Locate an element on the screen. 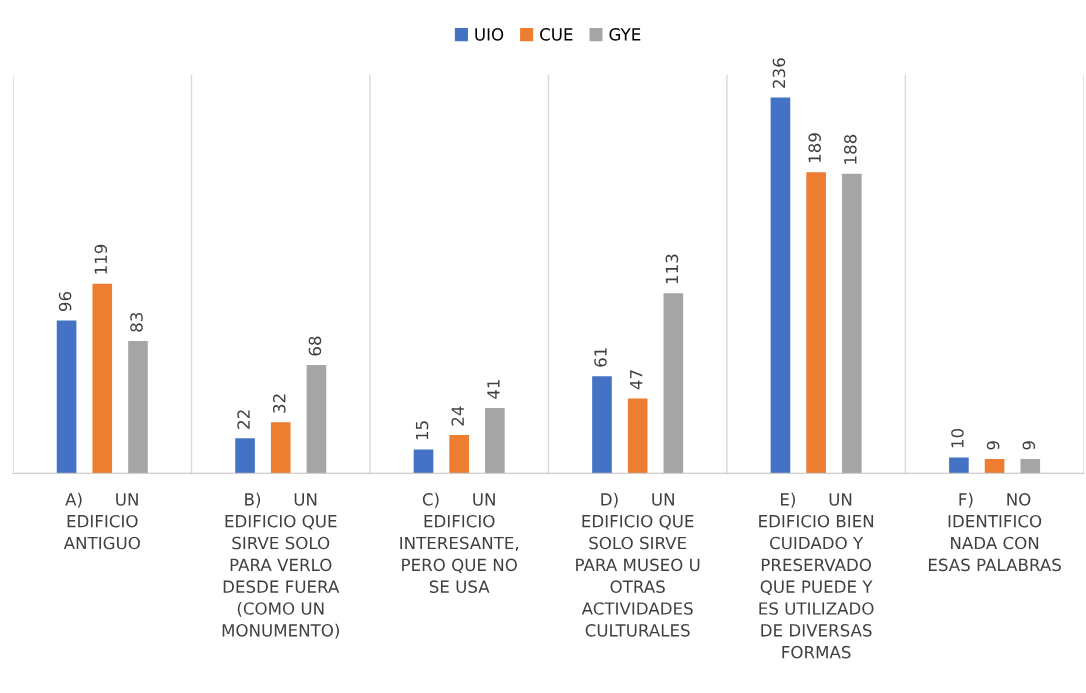 This screenshot has width=1086, height=693. data-label: 32 is located at coordinates (279, 403).